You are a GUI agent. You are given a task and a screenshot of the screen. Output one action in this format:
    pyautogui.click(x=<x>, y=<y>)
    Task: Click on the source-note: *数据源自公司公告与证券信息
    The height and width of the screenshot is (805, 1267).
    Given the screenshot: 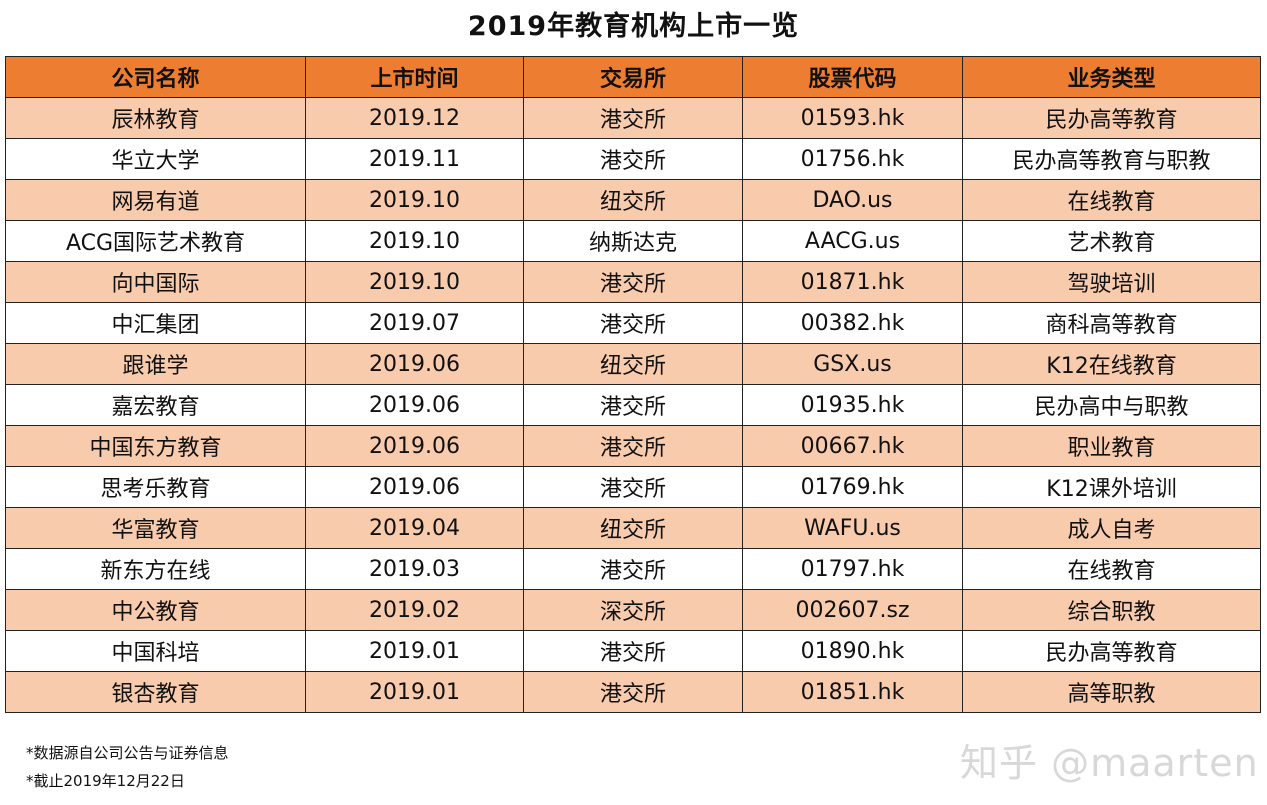 What is the action you would take?
    pyautogui.click(x=127, y=753)
    